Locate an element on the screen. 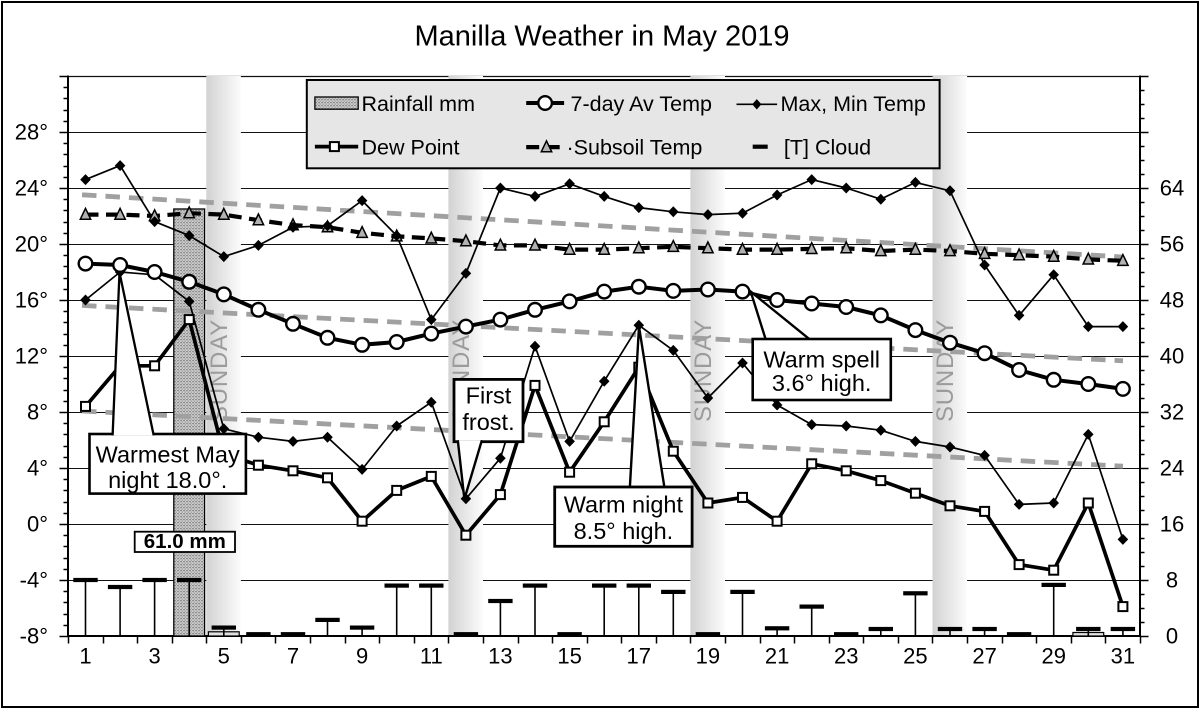 The width and height of the screenshot is (1200, 714). svg-text: 23 is located at coordinates (846, 656).